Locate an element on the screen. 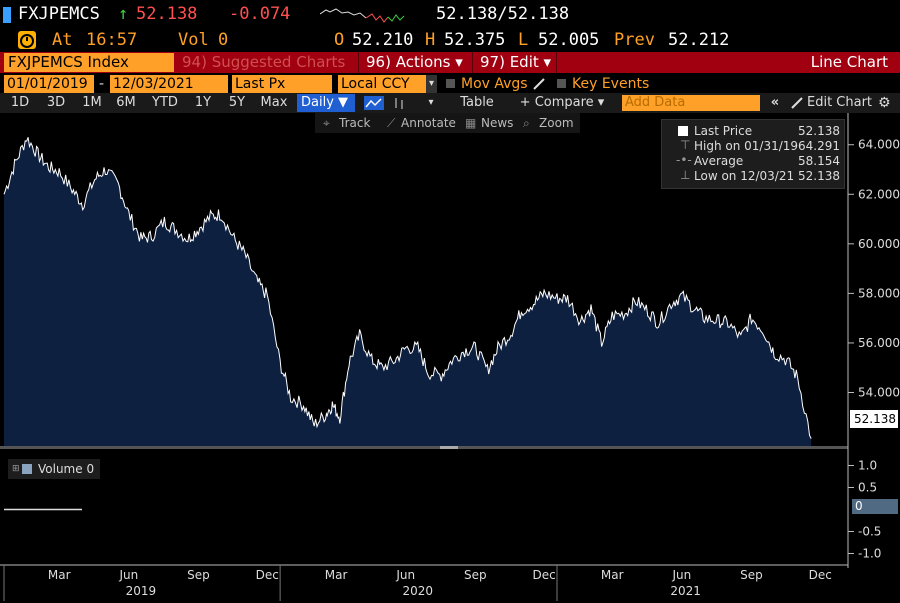 The width and height of the screenshot is (900, 603). high-marker-icon: ⊤ is located at coordinates (685, 145).